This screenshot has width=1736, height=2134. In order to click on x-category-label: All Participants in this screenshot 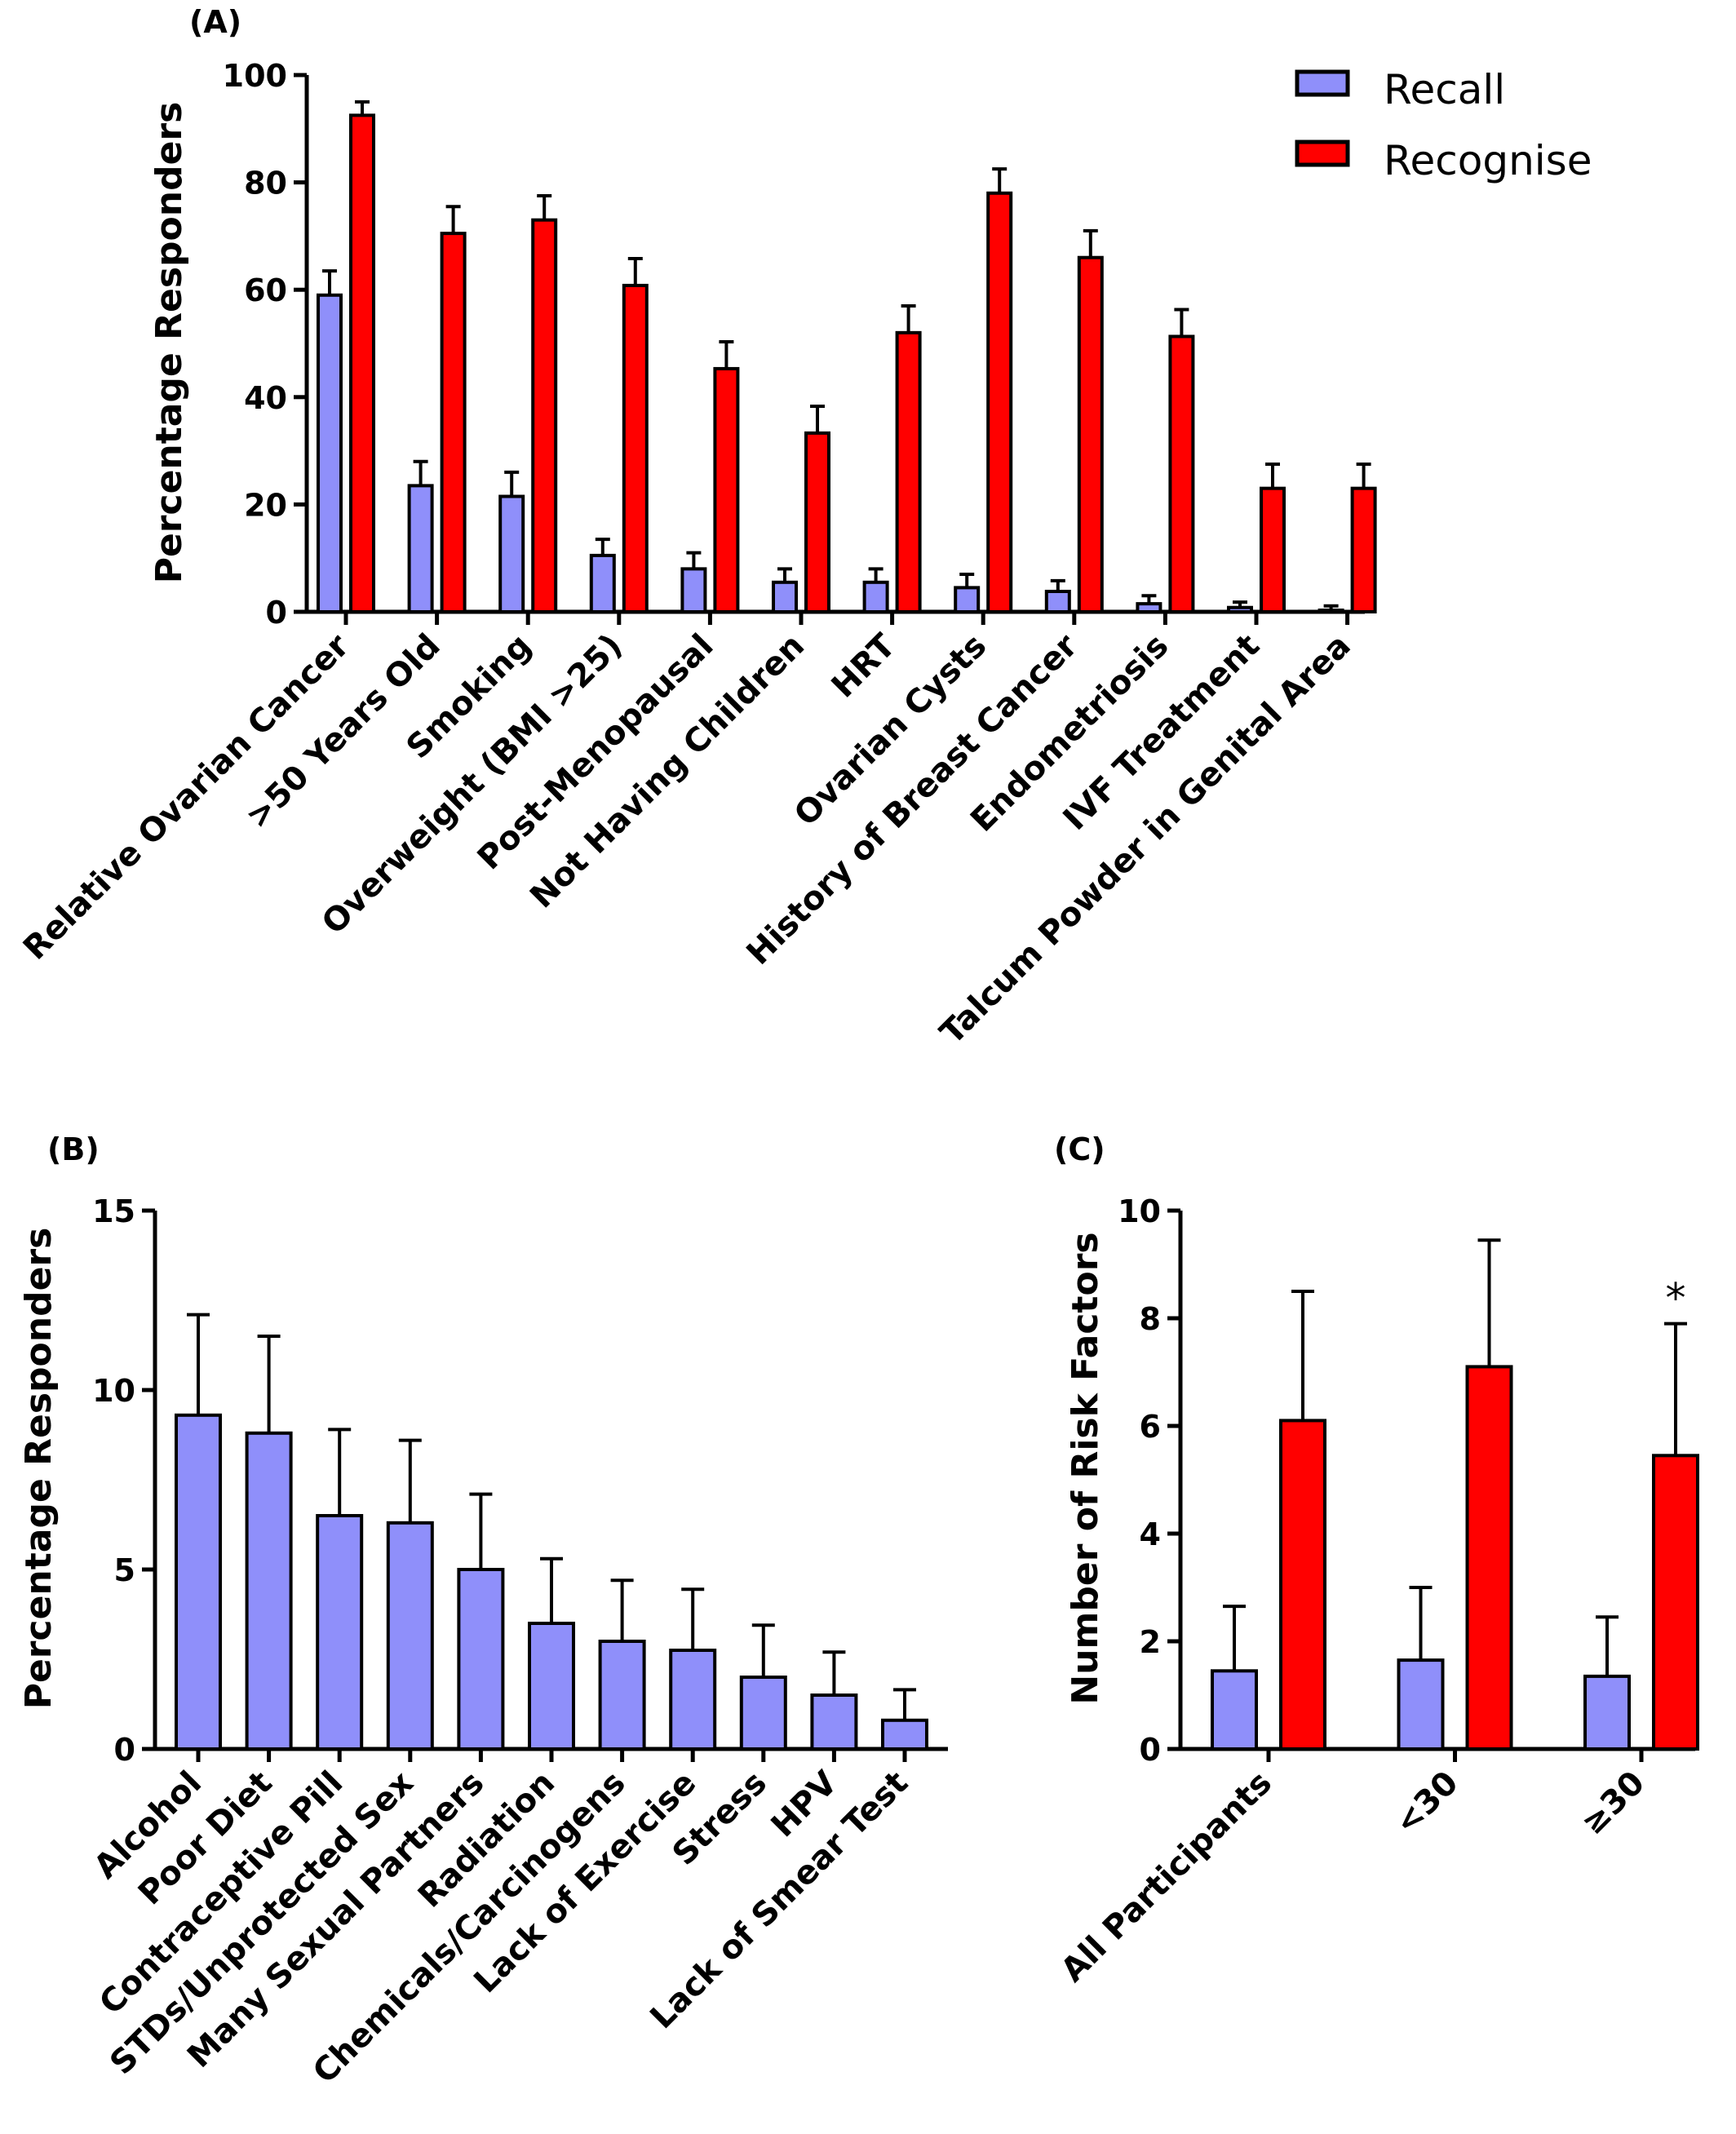, I will do `click(1166, 1877)`.